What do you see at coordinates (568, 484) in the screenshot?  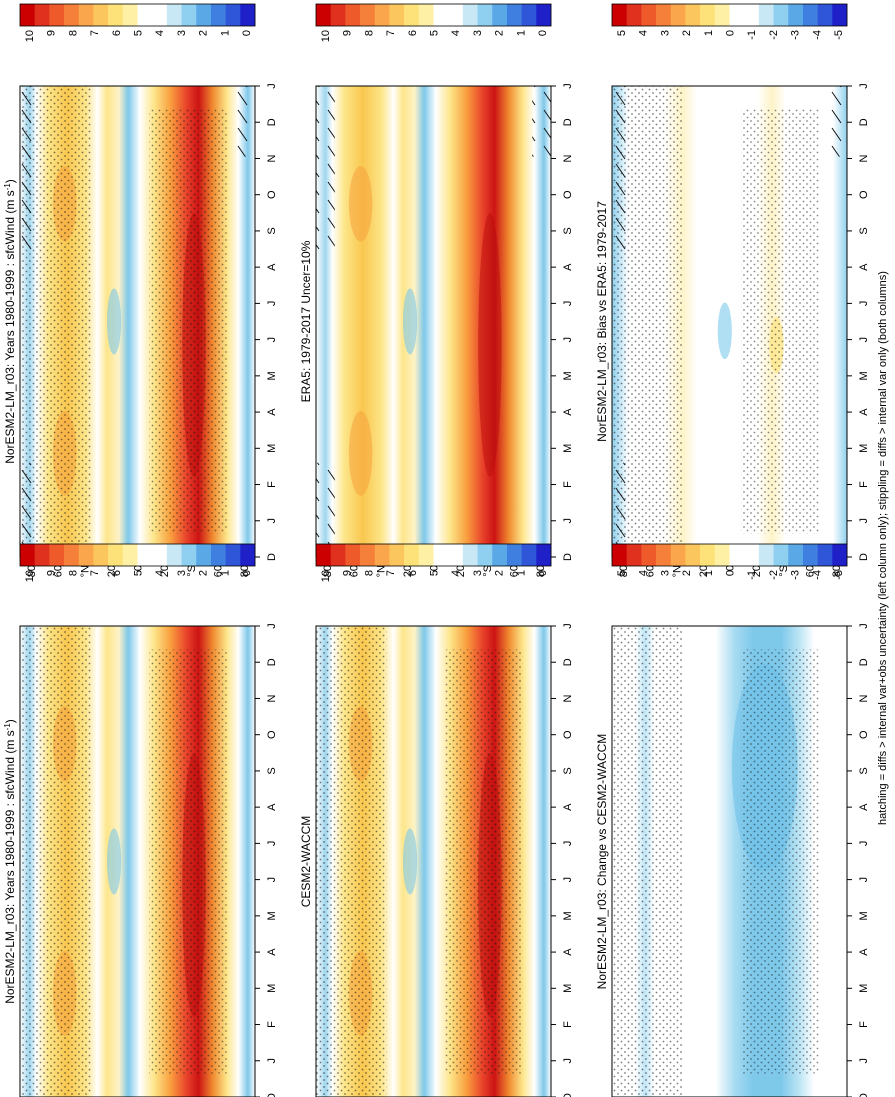 I see `x-tick-label: F` at bounding box center [568, 484].